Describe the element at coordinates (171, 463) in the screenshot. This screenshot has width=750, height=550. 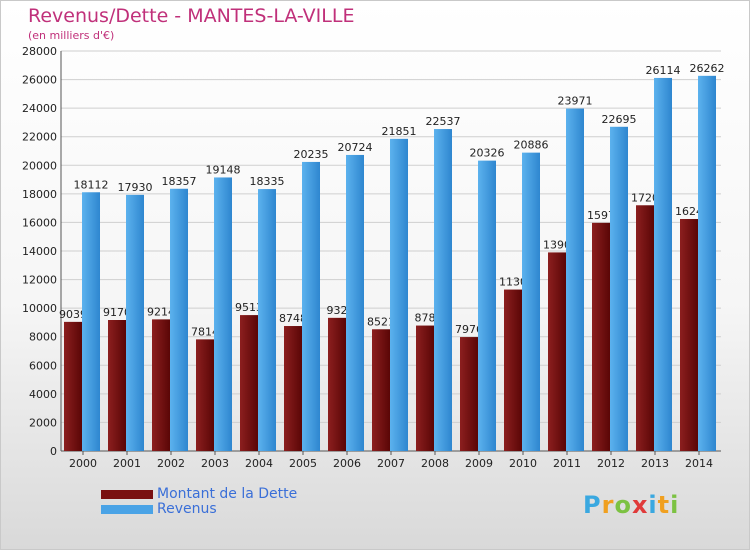
I see `x-tick-label: 2002` at that location.